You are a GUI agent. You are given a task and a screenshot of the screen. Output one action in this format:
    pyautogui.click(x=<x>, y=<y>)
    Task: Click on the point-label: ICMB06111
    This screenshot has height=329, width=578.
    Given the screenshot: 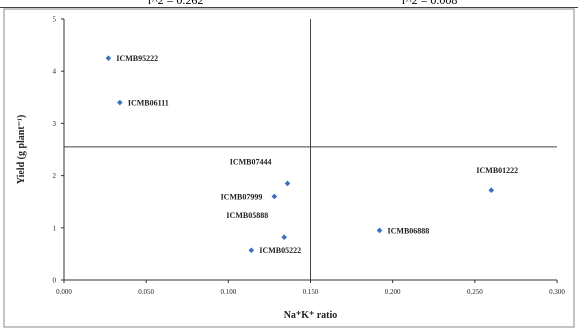 What is the action you would take?
    pyautogui.click(x=148, y=103)
    